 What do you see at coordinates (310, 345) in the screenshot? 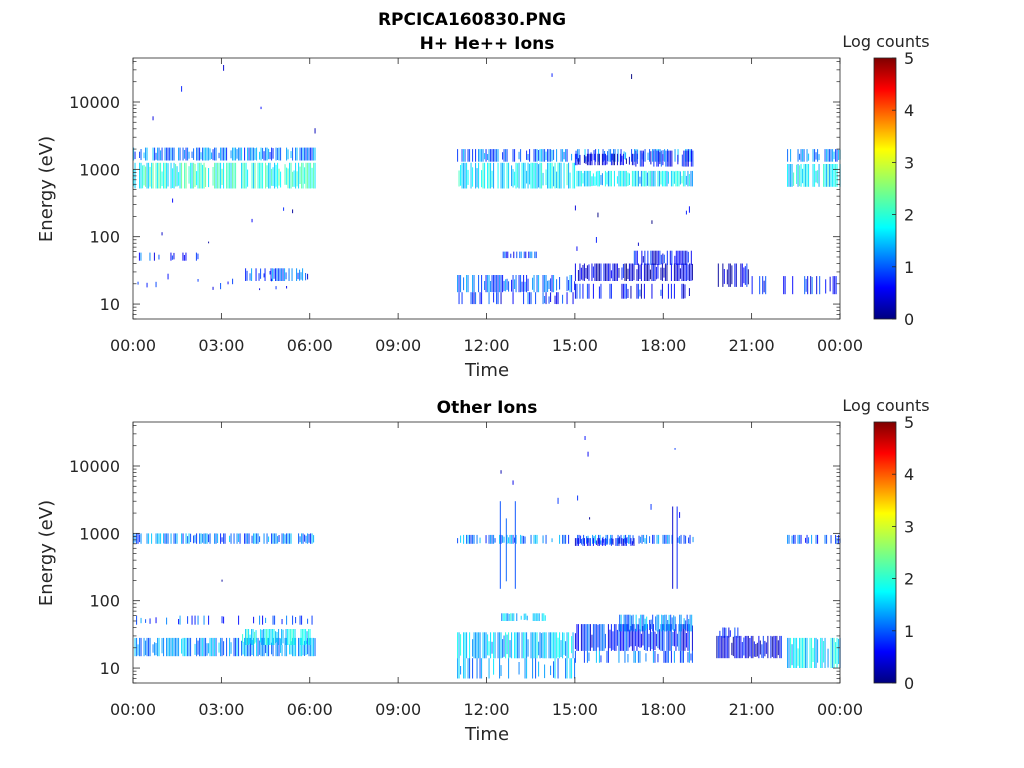
I see `x-tick-label: 06:00` at bounding box center [310, 345].